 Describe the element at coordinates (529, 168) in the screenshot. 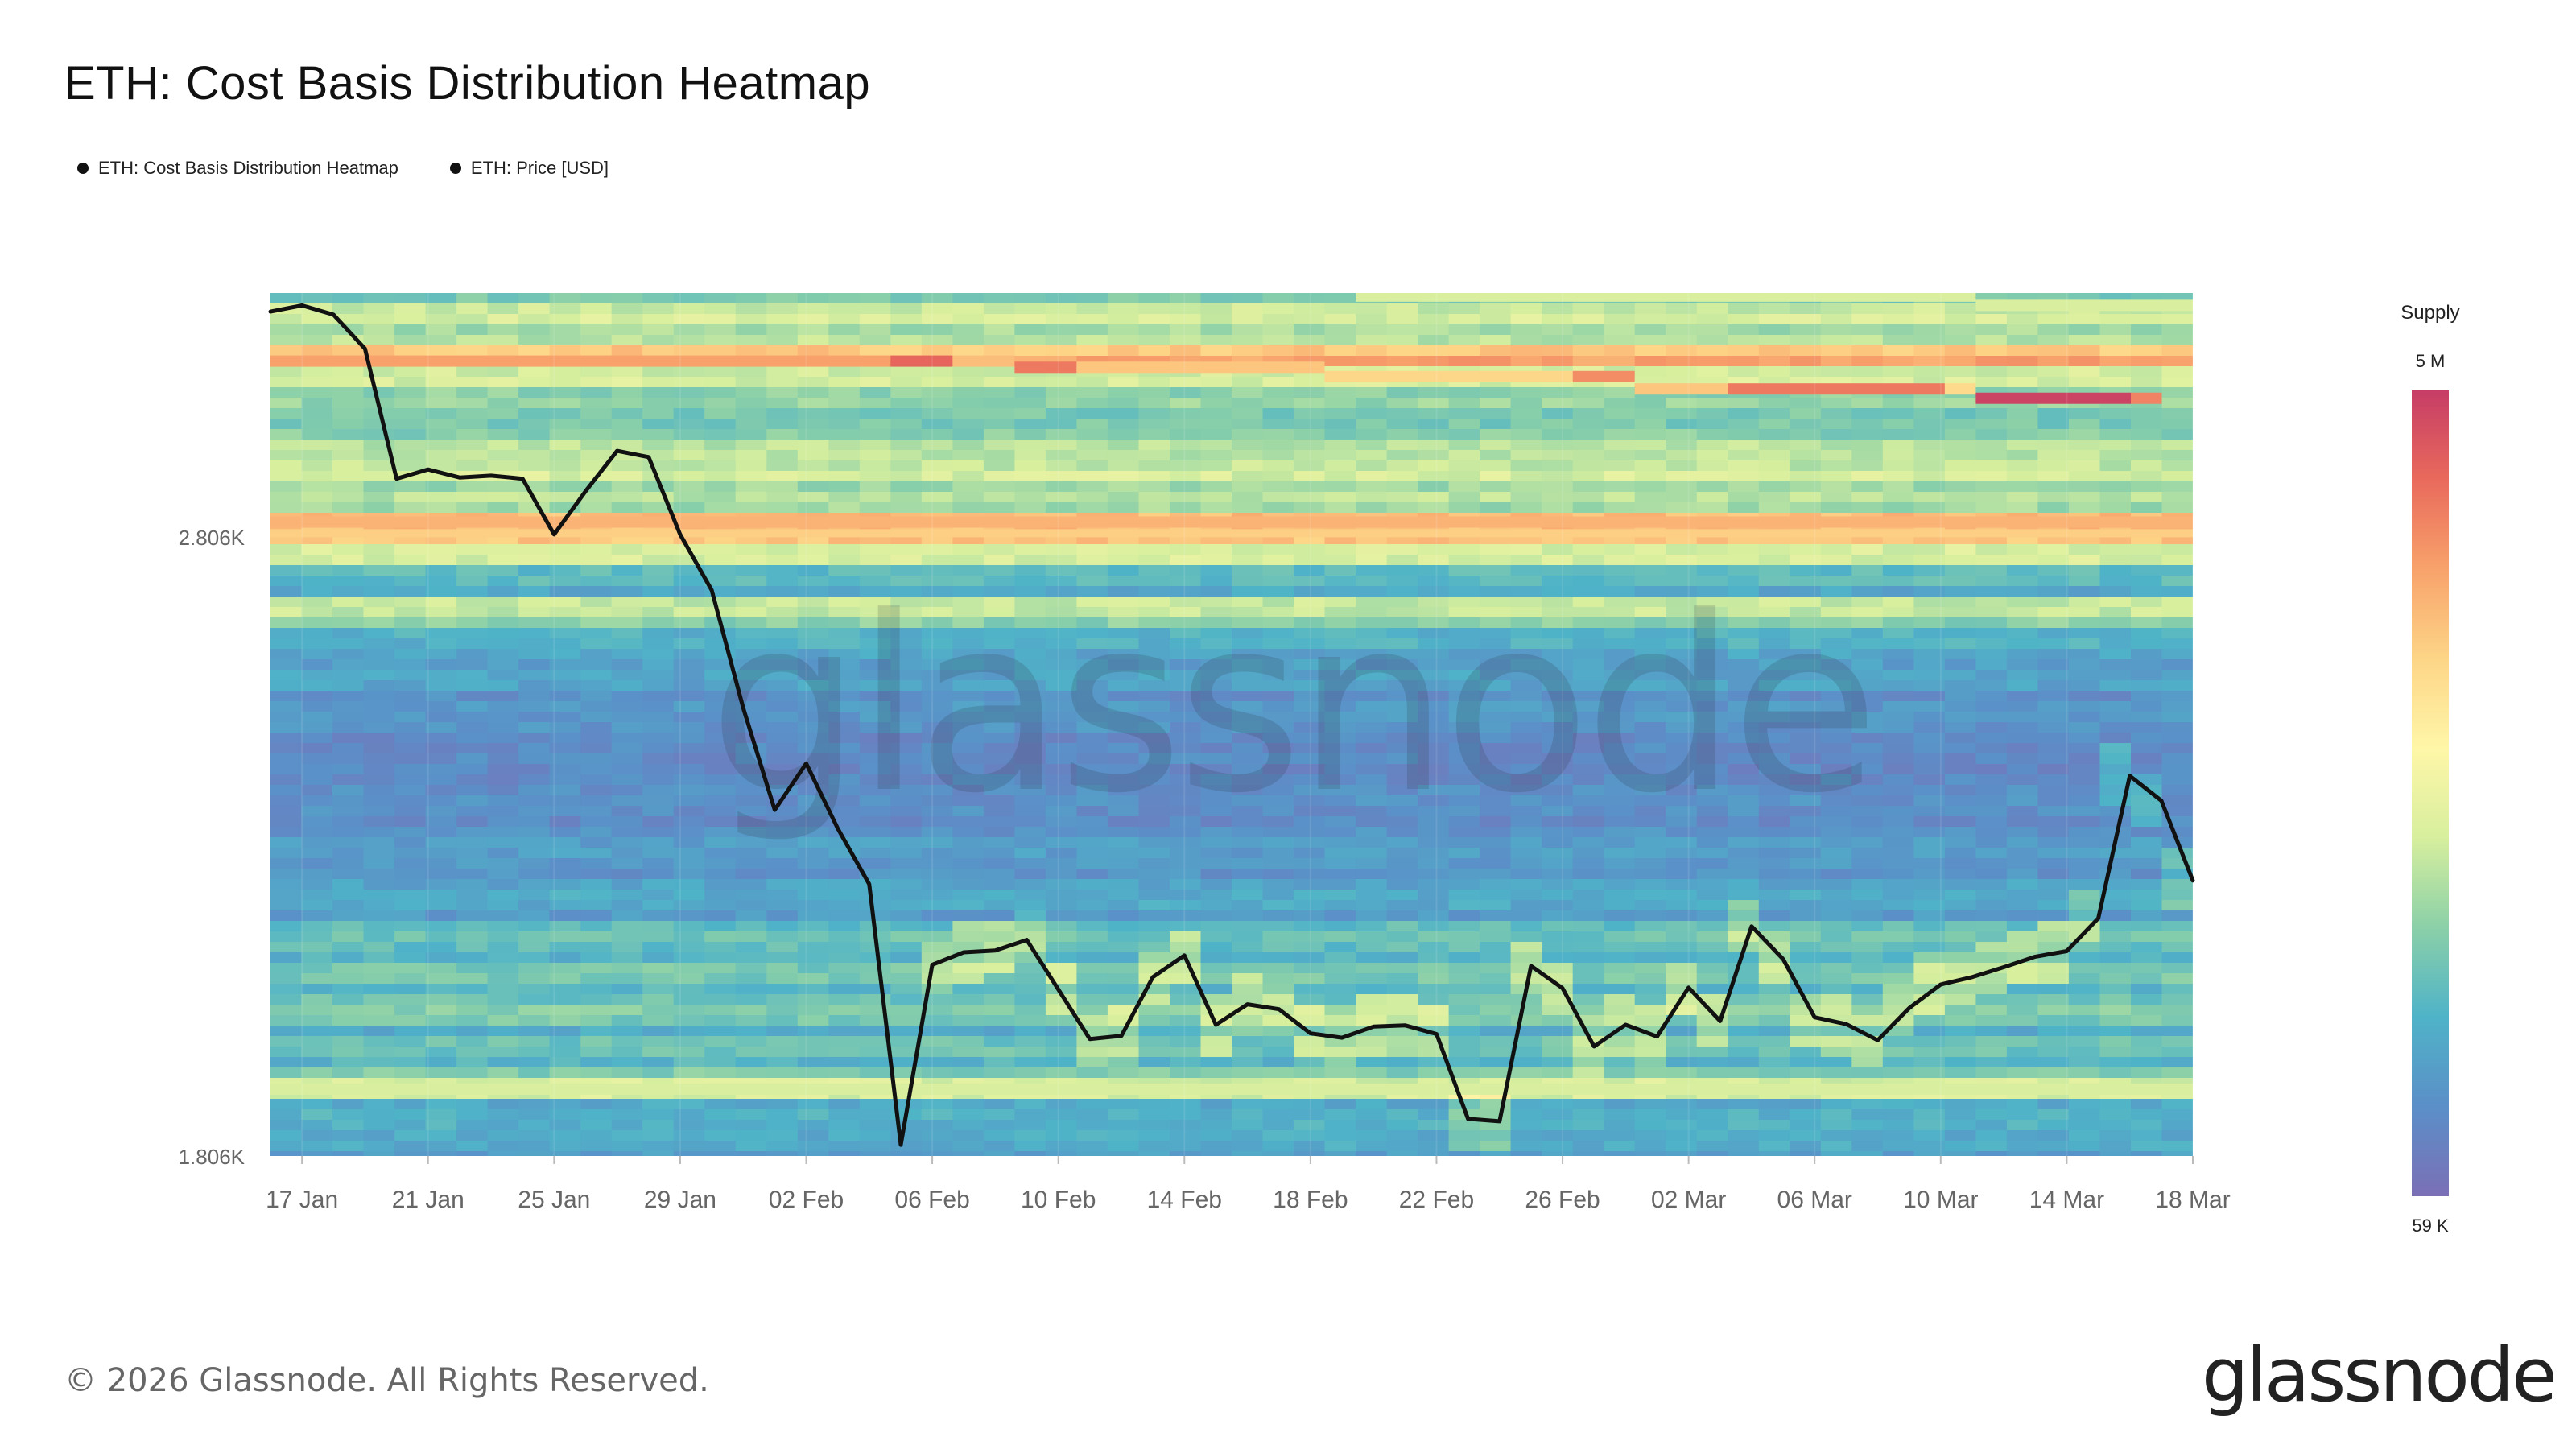

I see `legend-item-price: ETH: Price [USD]` at that location.